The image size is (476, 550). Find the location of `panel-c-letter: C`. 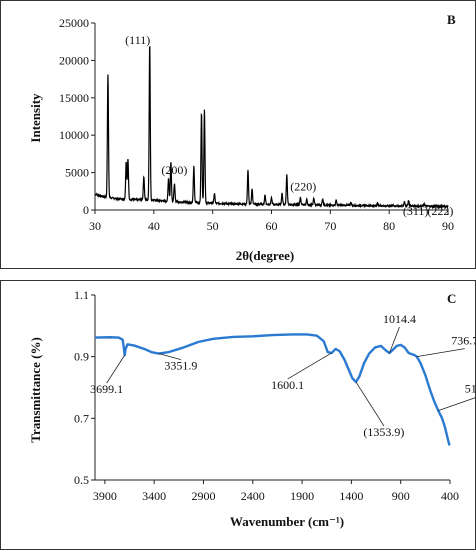

panel-c-letter: C is located at coordinates (451, 298).